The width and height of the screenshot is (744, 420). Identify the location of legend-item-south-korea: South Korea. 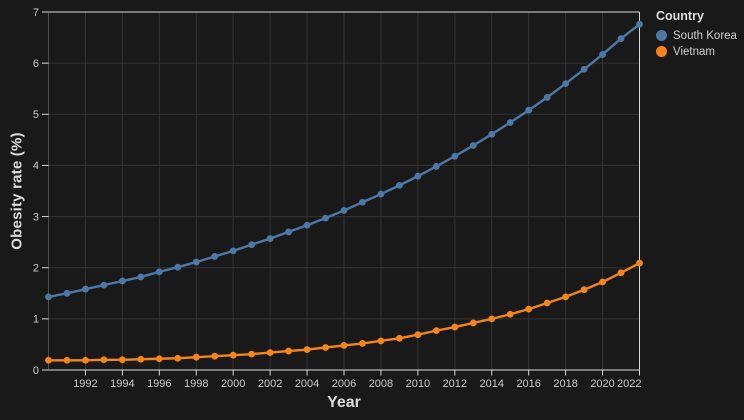
(699, 35).